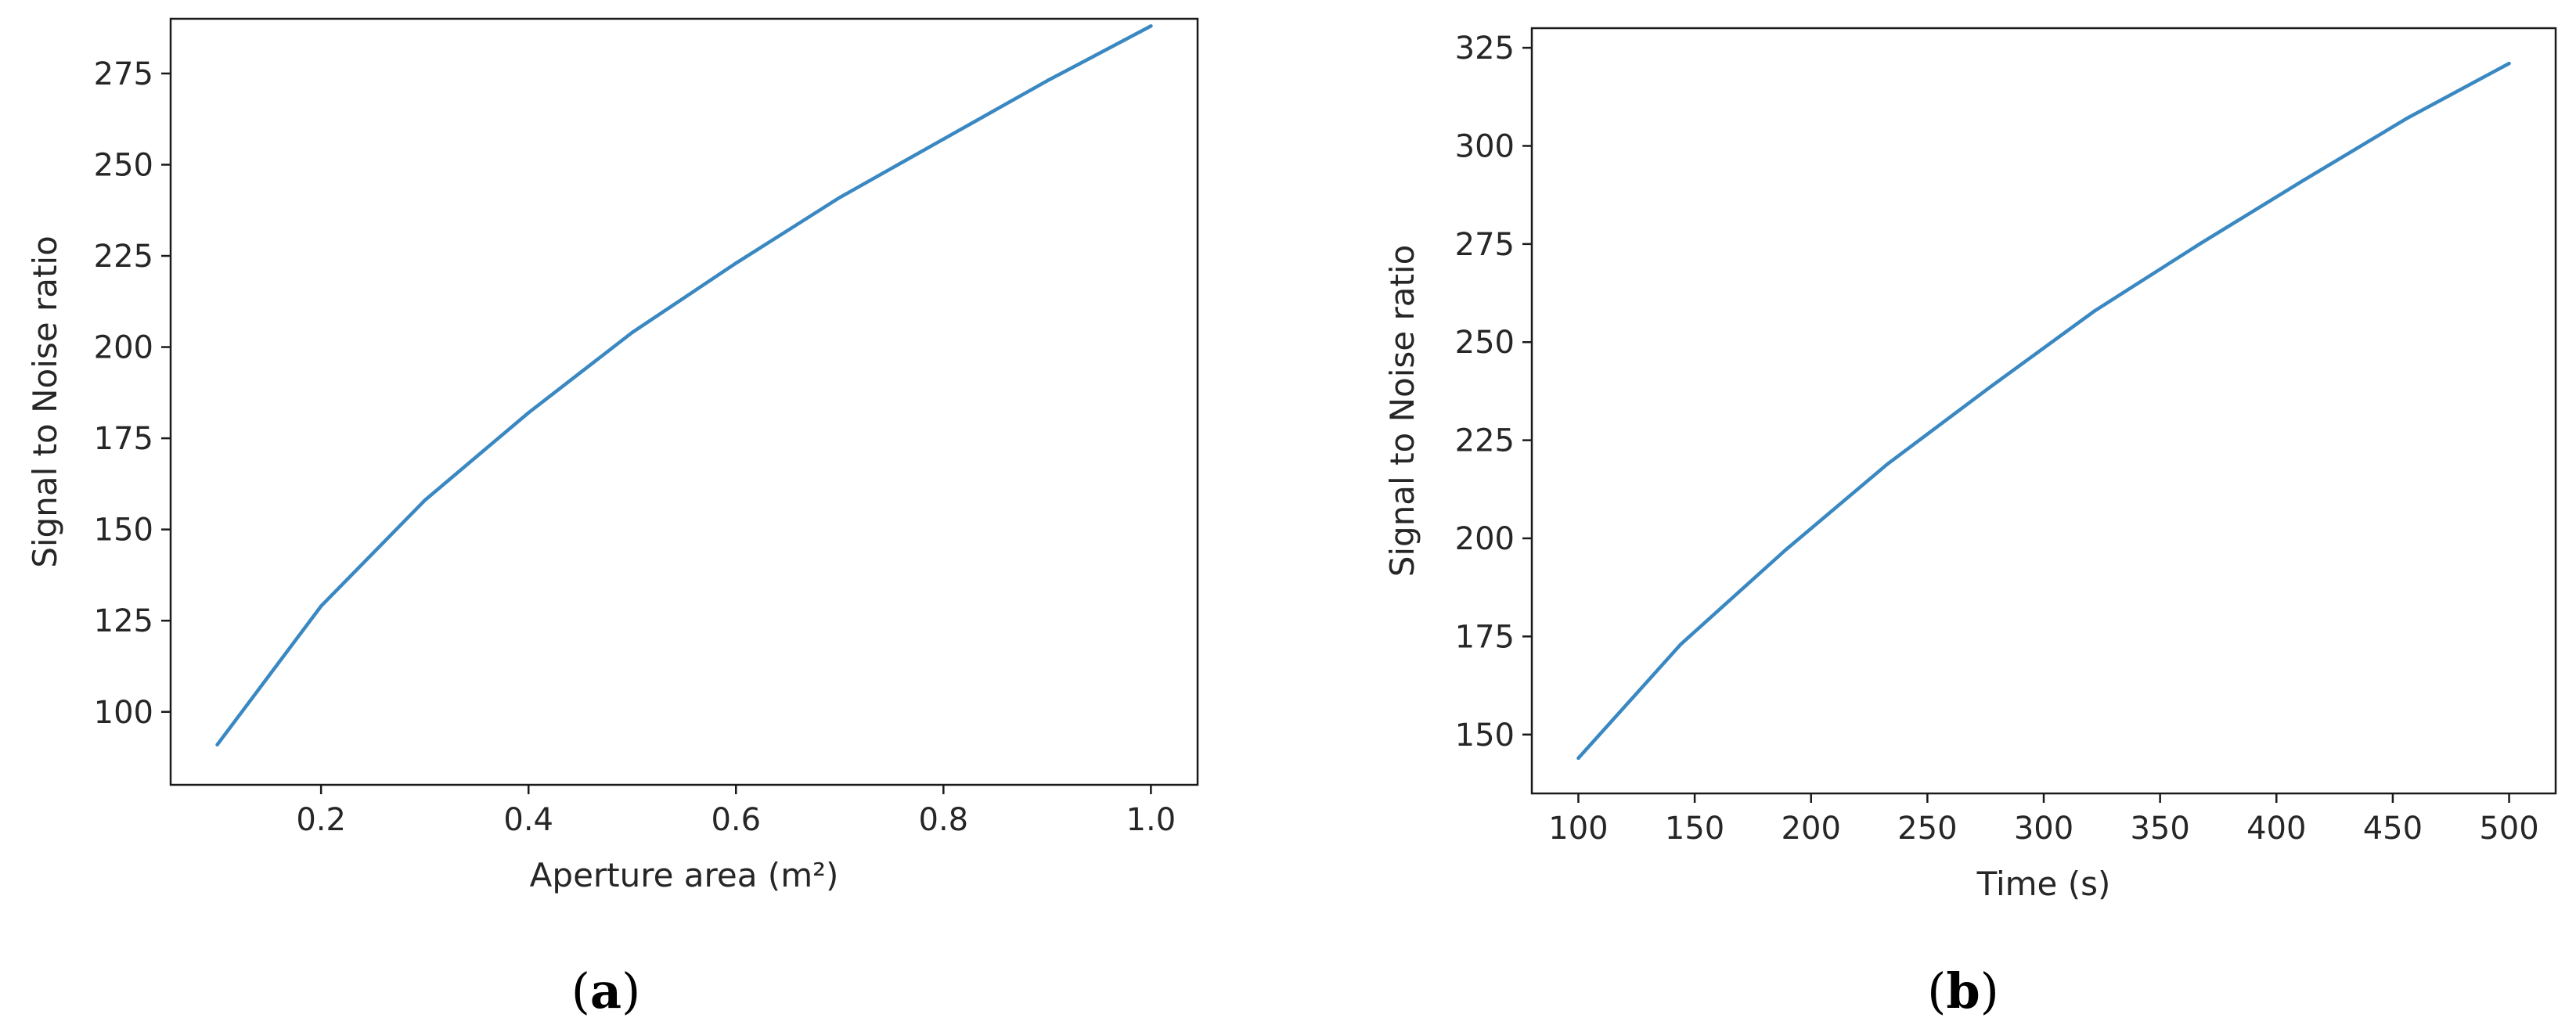 This screenshot has width=2576, height=1036. Describe the element at coordinates (1811, 829) in the screenshot. I see `chart-b-xtick-label-2: 200` at that location.